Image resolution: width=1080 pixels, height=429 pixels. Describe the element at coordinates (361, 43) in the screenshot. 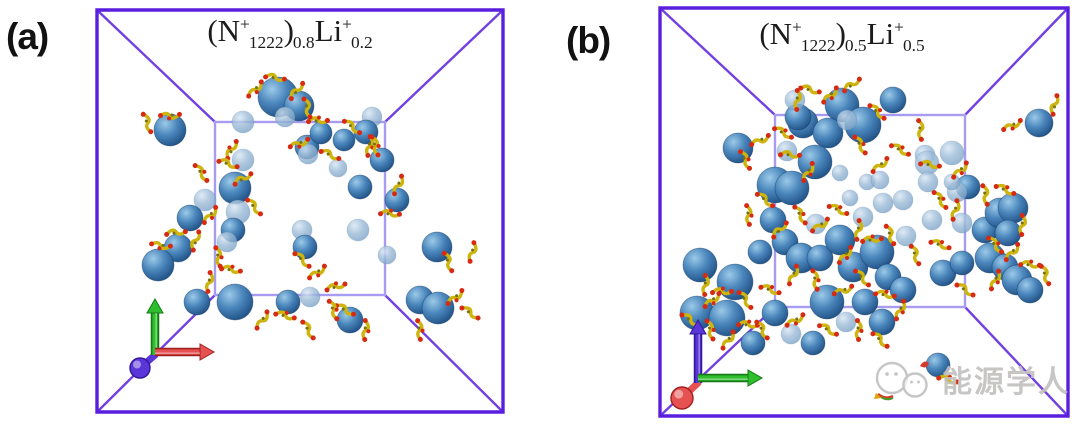

I see `title-a-li-fraction: 0.2` at that location.